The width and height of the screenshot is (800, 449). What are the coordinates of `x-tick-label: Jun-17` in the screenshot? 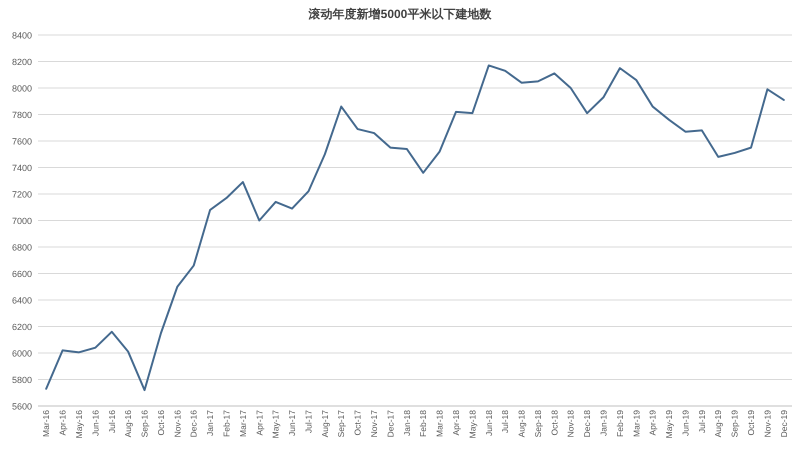 It's located at (292, 423).